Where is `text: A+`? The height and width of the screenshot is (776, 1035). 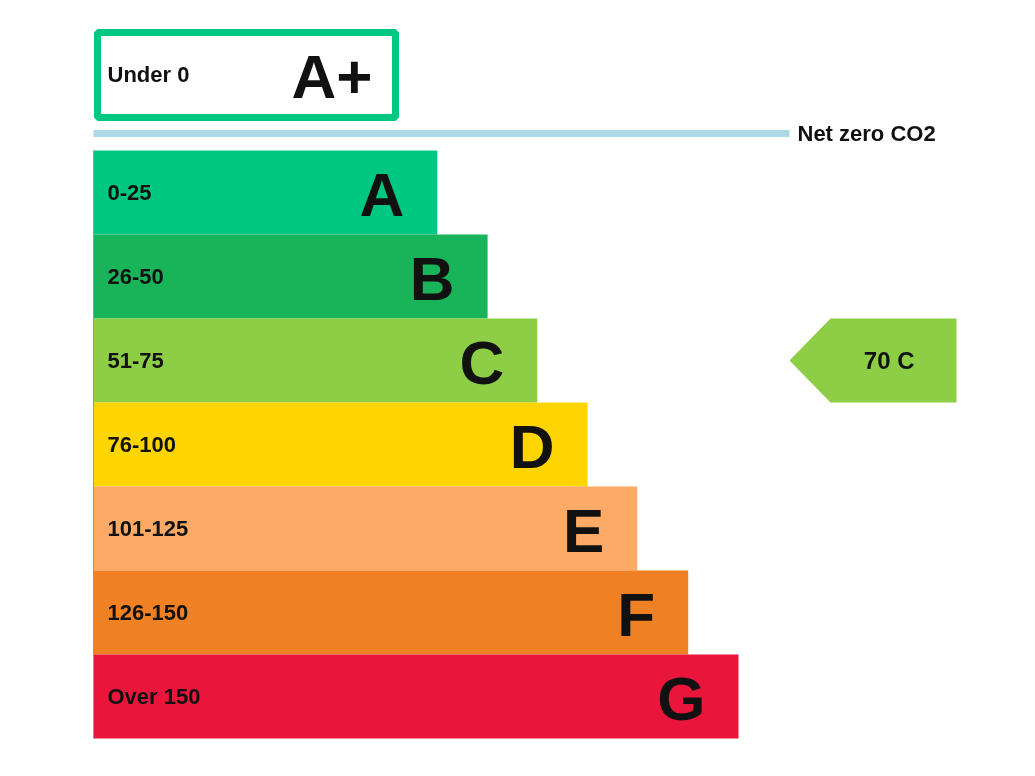
text: A+ is located at coordinates (332, 76).